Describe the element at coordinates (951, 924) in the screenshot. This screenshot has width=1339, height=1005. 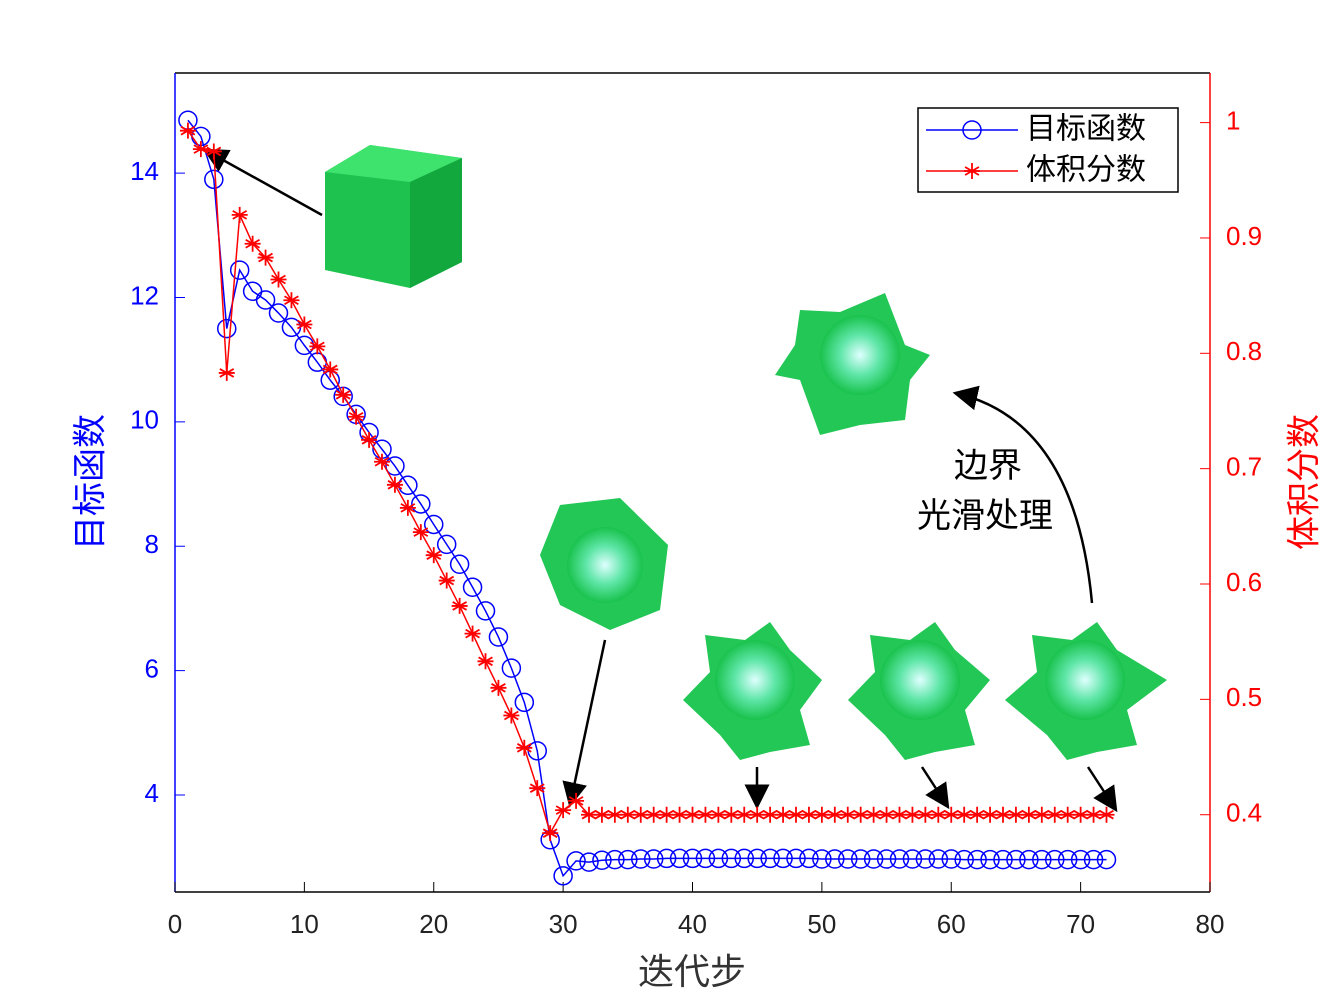
I see `x-tick-label: 60` at that location.